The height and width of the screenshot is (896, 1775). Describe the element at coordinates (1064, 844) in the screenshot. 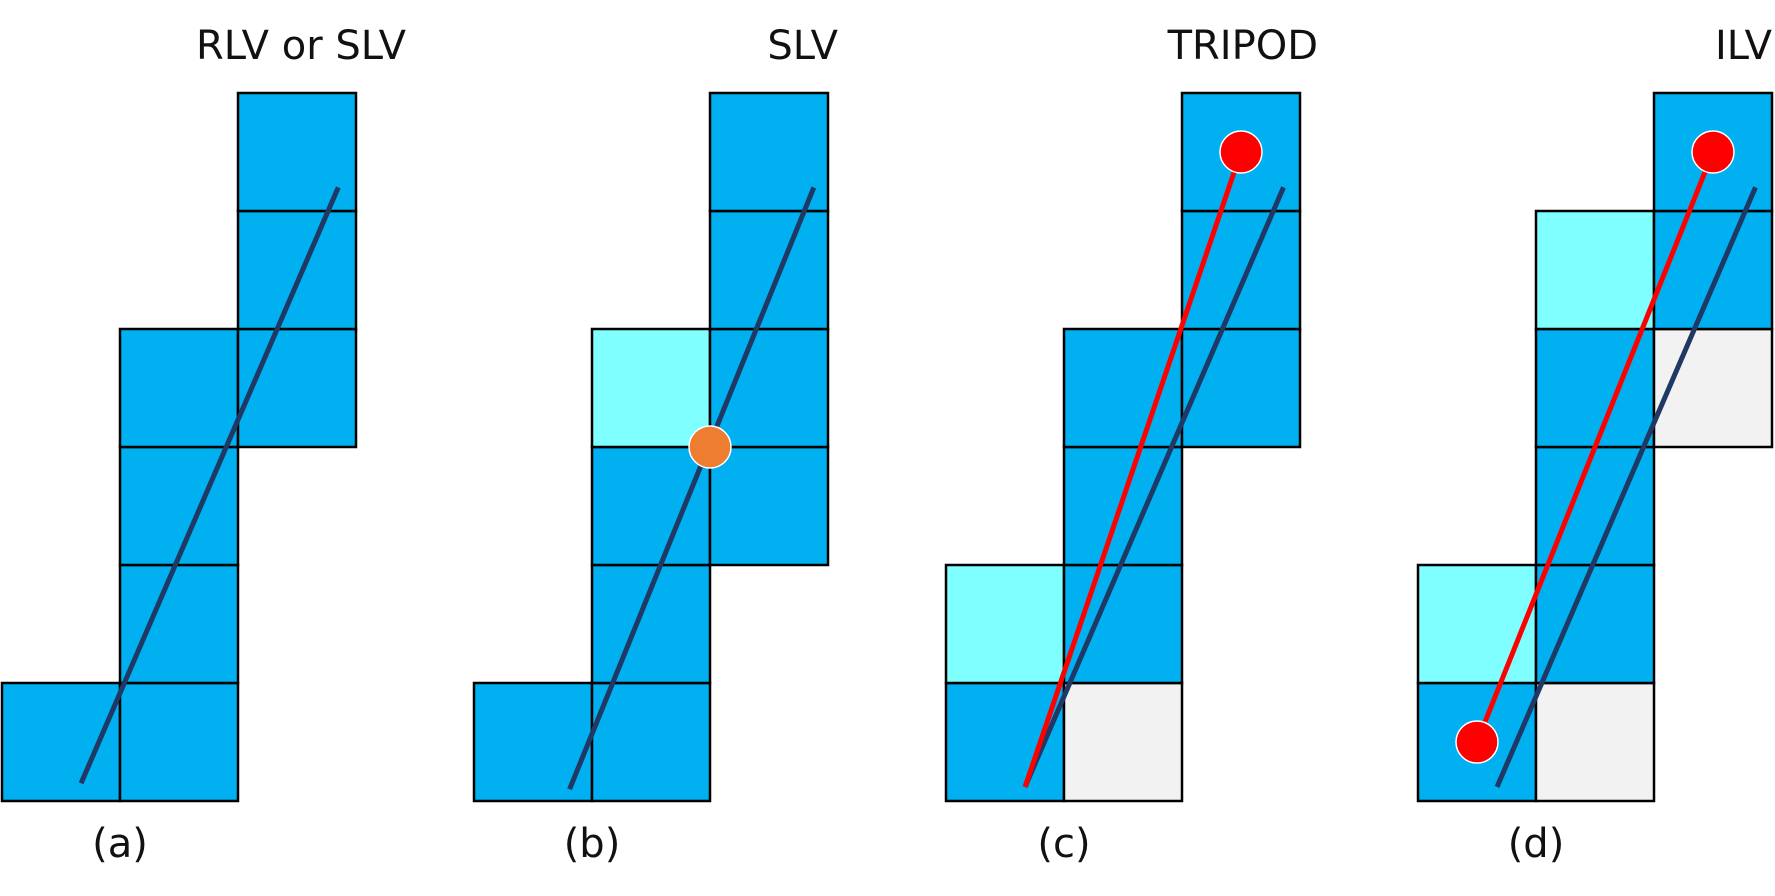

I see `panel-caption-c: (c)` at that location.